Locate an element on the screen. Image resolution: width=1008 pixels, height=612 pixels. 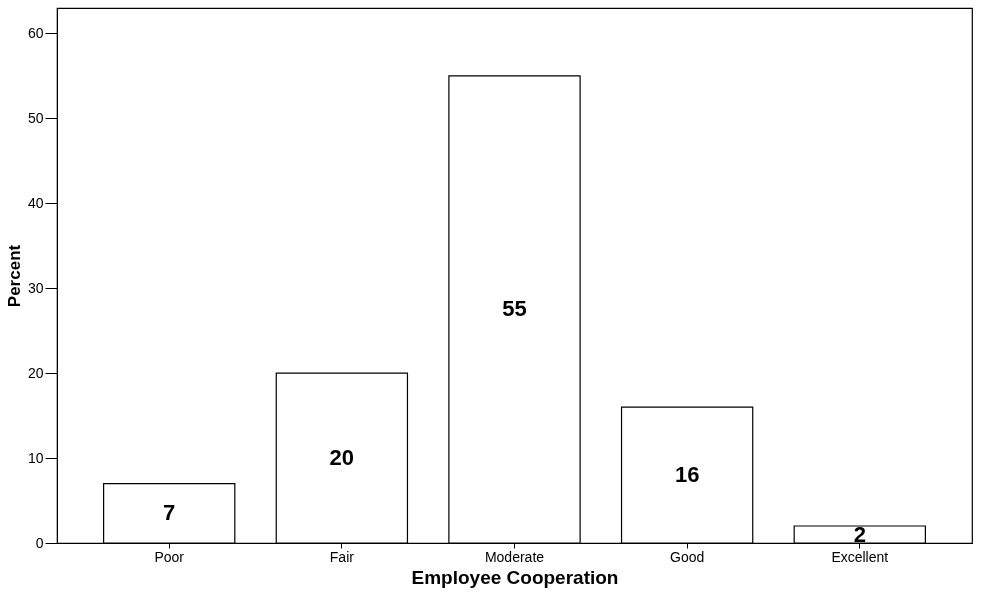
data-label: 7 is located at coordinates (169, 513).